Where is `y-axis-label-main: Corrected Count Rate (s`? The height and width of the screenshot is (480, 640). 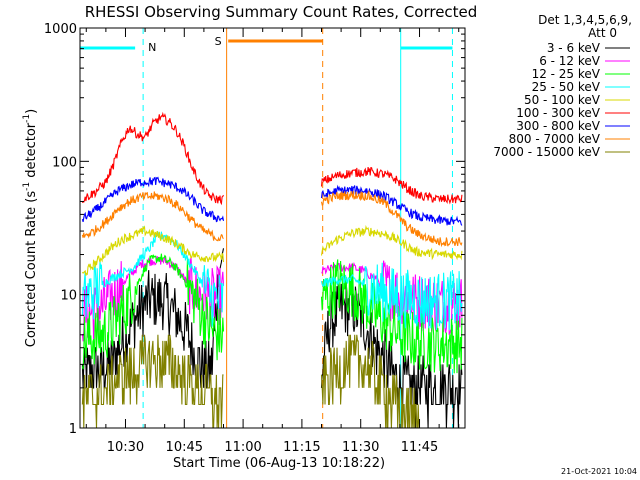 y-axis-label-main: Corrected Count Rate (s is located at coordinates (31, 269).